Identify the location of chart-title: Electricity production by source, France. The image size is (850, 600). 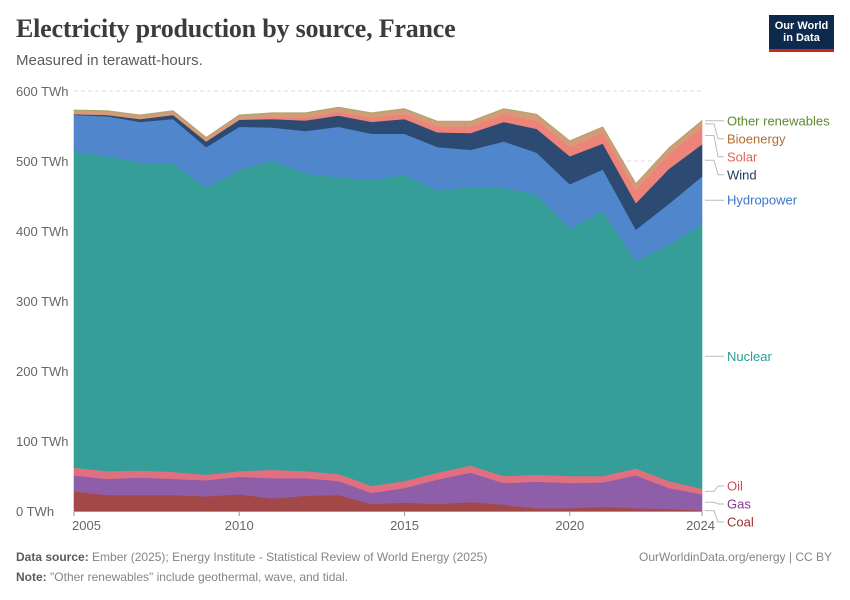
(236, 28).